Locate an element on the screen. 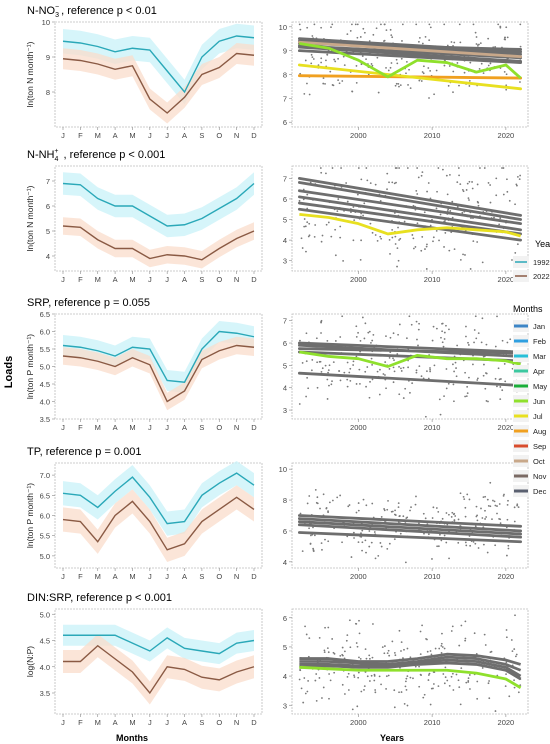  trend-line-Jan is located at coordinates (410, 196).